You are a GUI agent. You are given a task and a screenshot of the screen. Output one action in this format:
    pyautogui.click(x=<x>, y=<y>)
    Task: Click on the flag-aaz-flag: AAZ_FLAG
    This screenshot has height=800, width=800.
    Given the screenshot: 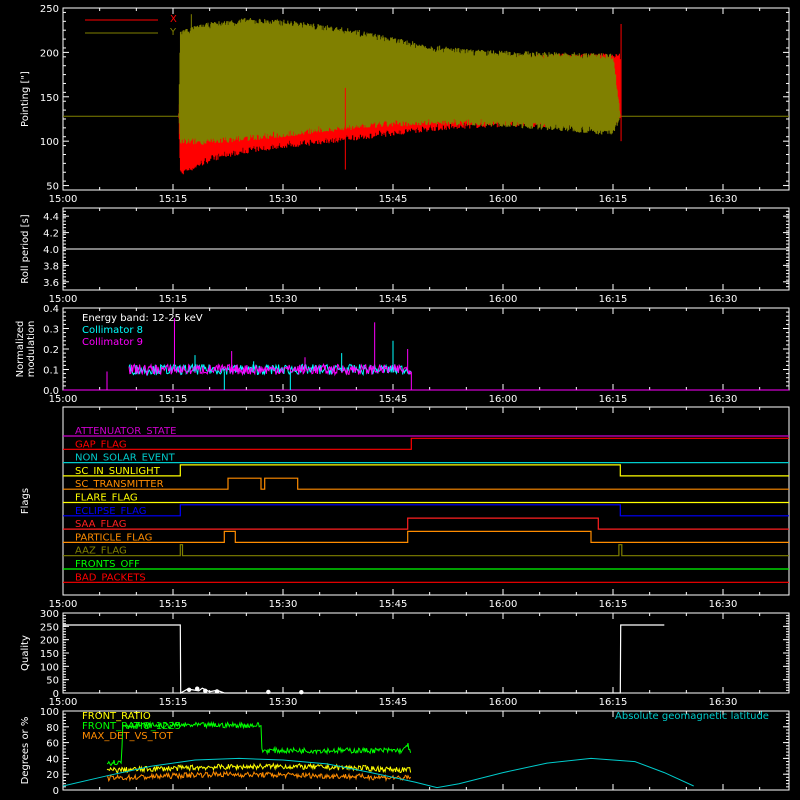 What is the action you would take?
    pyautogui.click(x=426, y=550)
    